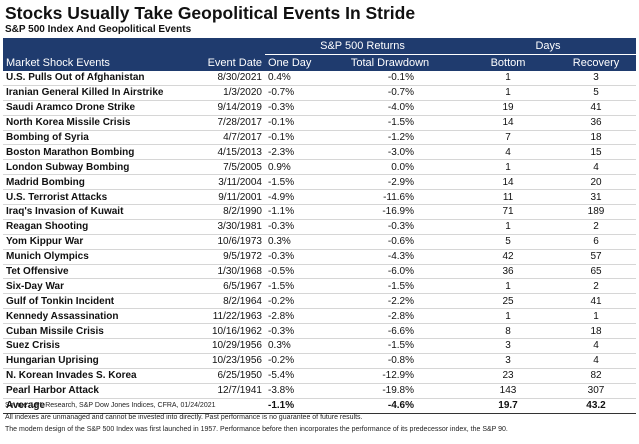 The image size is (639, 444). I want to click on cell: 3/11/2004, so click(225, 182).